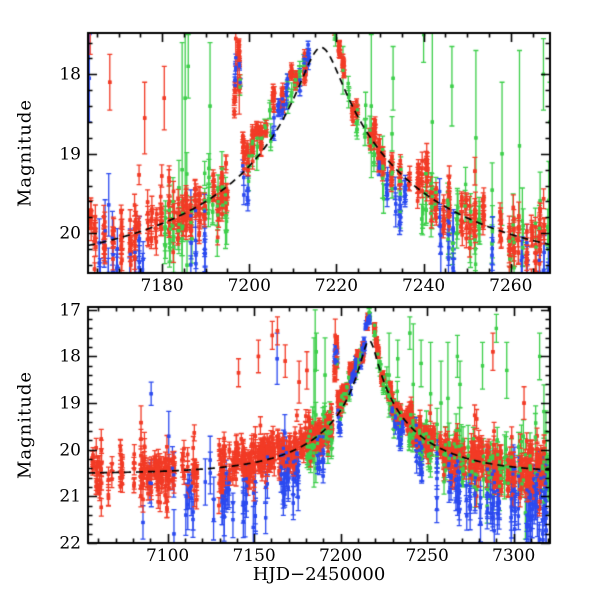 The height and width of the screenshot is (600, 600). I want to click on x-tick-label-top: 7200, so click(249, 286).